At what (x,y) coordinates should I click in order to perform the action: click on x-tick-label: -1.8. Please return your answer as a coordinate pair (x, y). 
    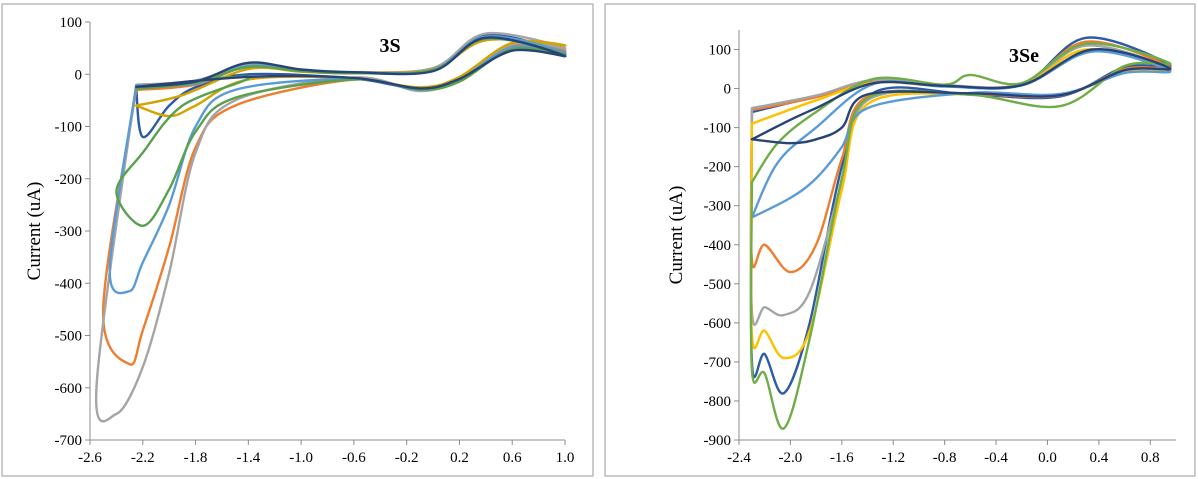
    Looking at the image, I should click on (196, 458).